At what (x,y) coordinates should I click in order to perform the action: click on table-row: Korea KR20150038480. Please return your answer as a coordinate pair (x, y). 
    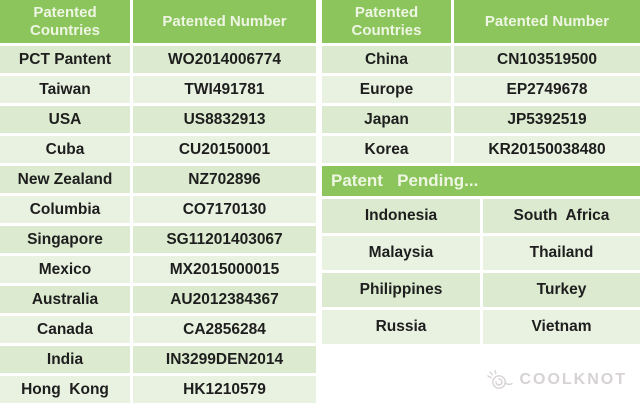
    Looking at the image, I should click on (481, 149).